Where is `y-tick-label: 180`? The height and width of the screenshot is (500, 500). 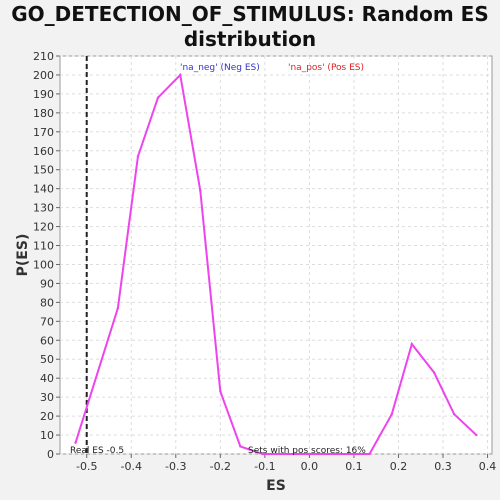
y-tick-label: 180 is located at coordinates (43, 113).